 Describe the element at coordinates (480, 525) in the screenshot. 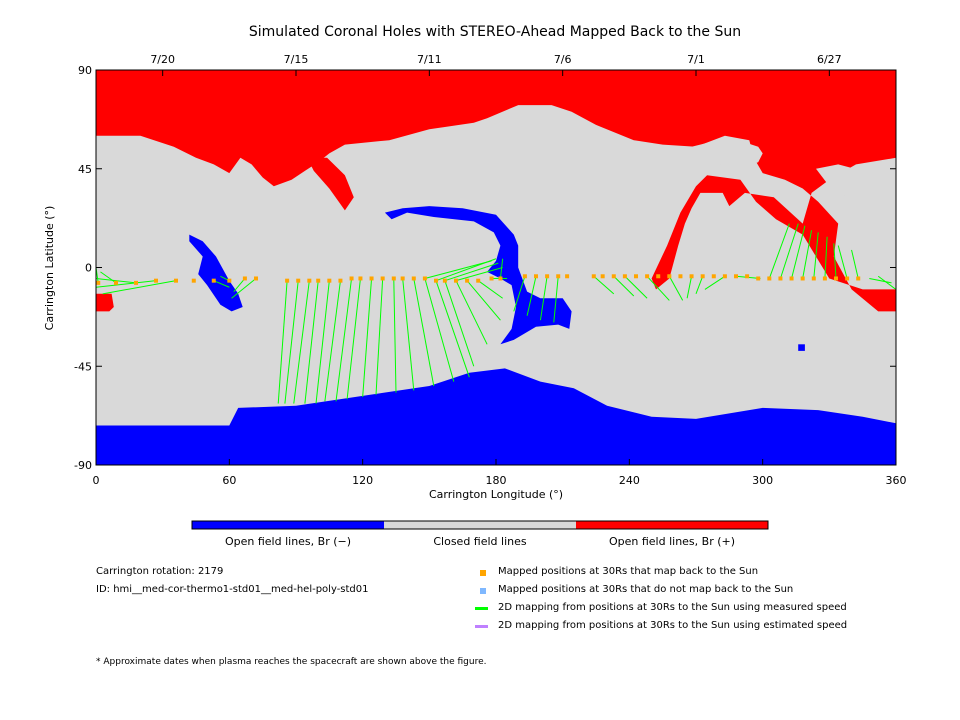

I see `colorbar-frame` at that location.